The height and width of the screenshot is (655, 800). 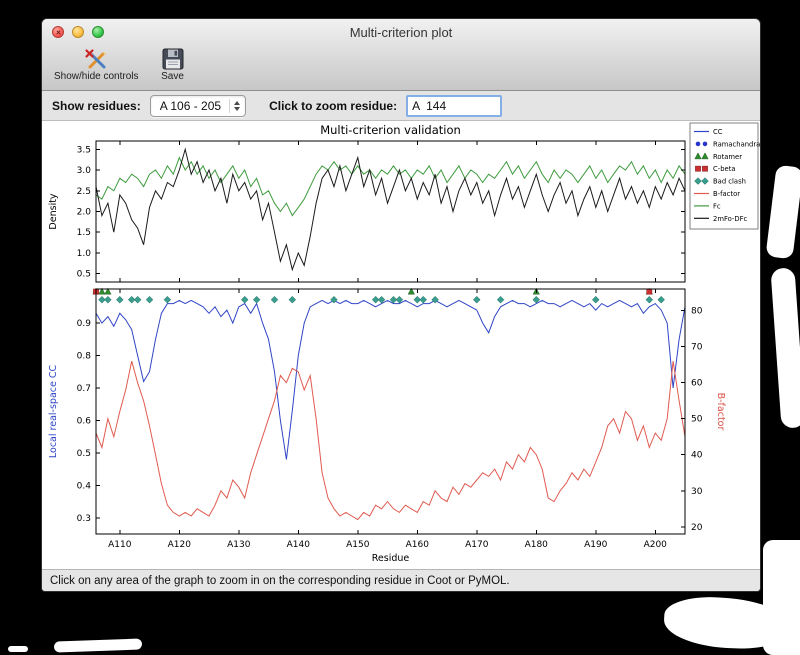 I want to click on save-button: Save, so click(x=173, y=64).